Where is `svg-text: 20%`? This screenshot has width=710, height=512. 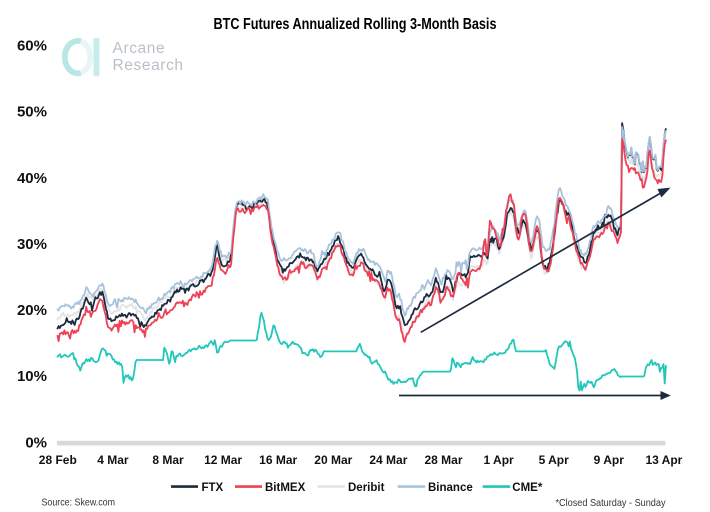 svg-text: 20% is located at coordinates (32, 310).